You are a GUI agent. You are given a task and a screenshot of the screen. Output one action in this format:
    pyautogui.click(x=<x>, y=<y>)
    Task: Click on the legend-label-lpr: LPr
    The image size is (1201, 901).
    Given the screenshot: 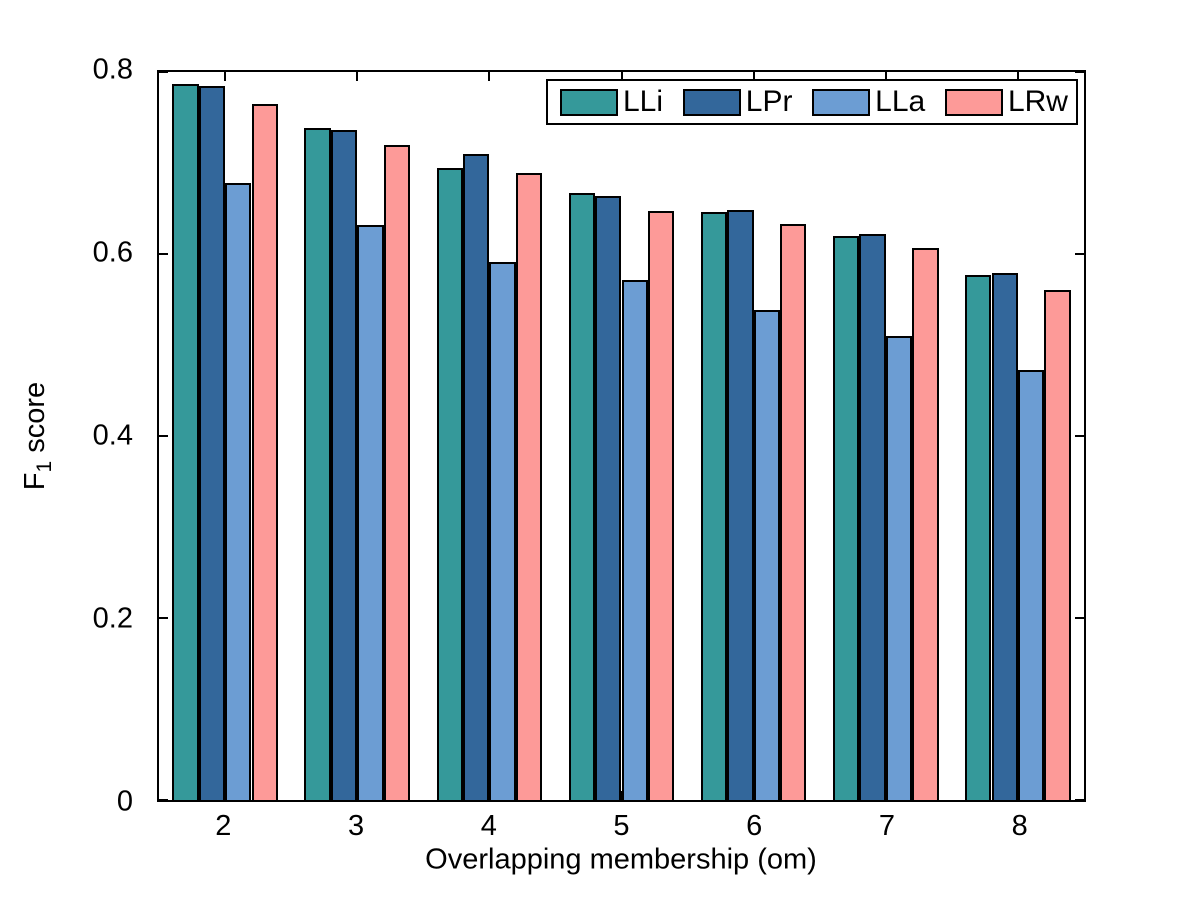 What is the action you would take?
    pyautogui.click(x=769, y=101)
    